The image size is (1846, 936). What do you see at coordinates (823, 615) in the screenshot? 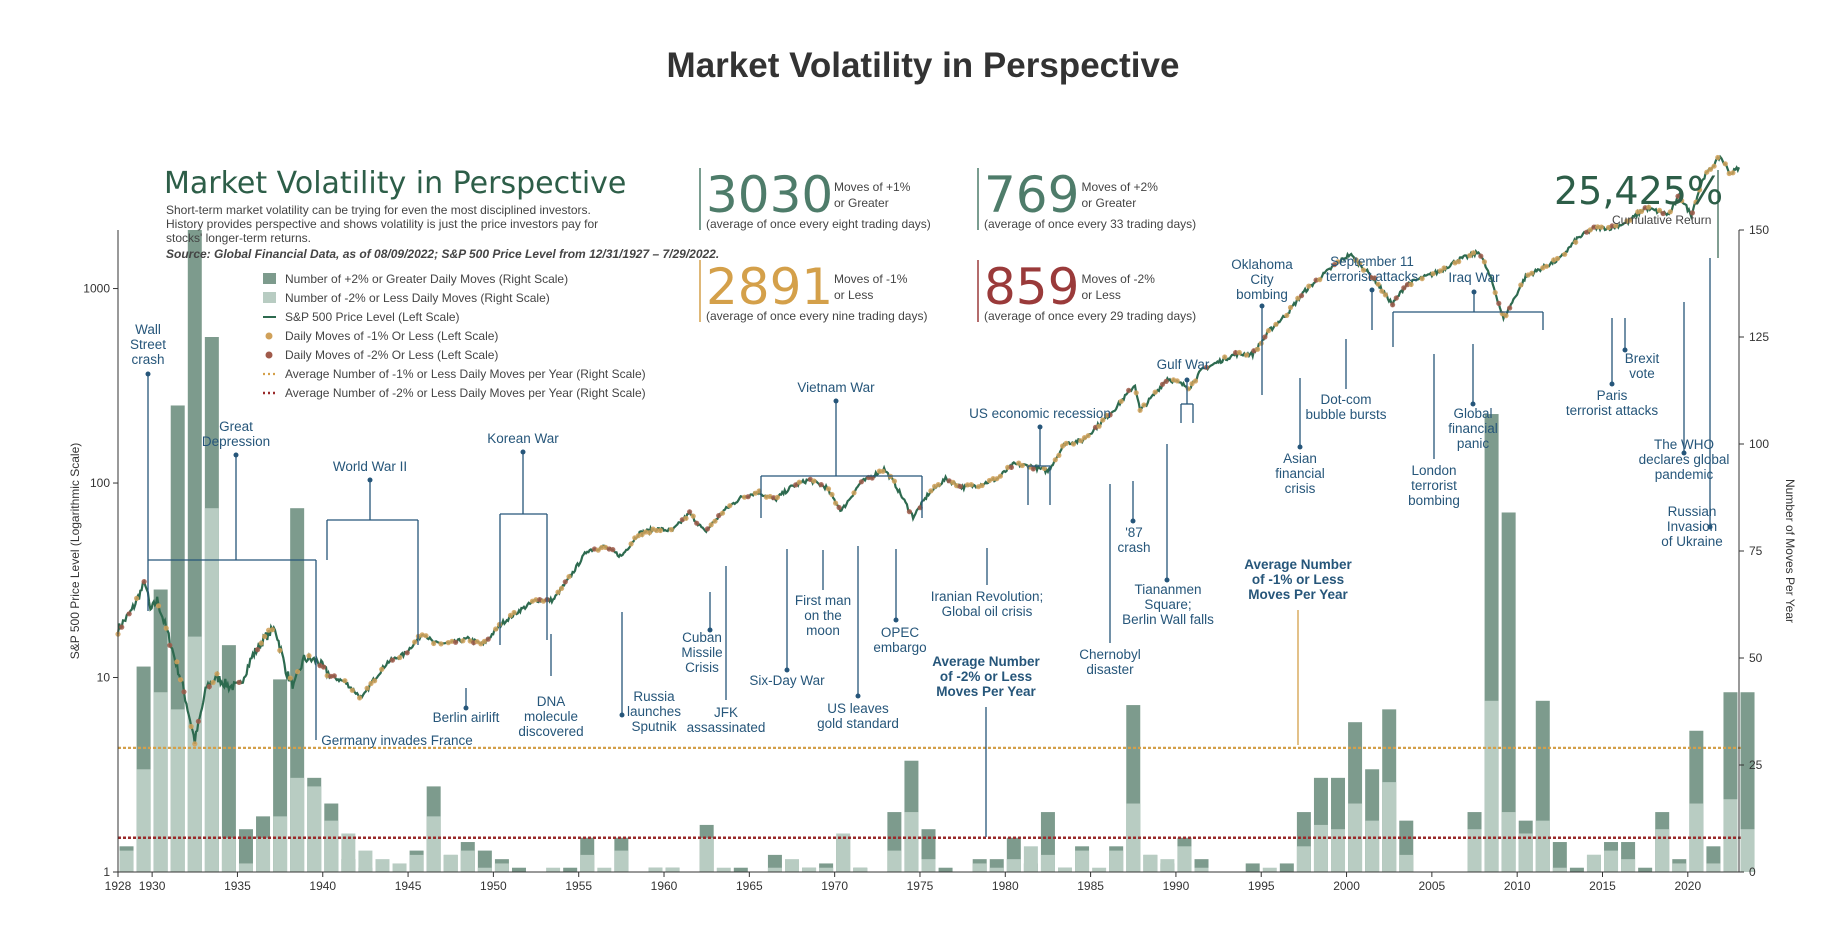
I see `ann-first-man: on the` at bounding box center [823, 615].